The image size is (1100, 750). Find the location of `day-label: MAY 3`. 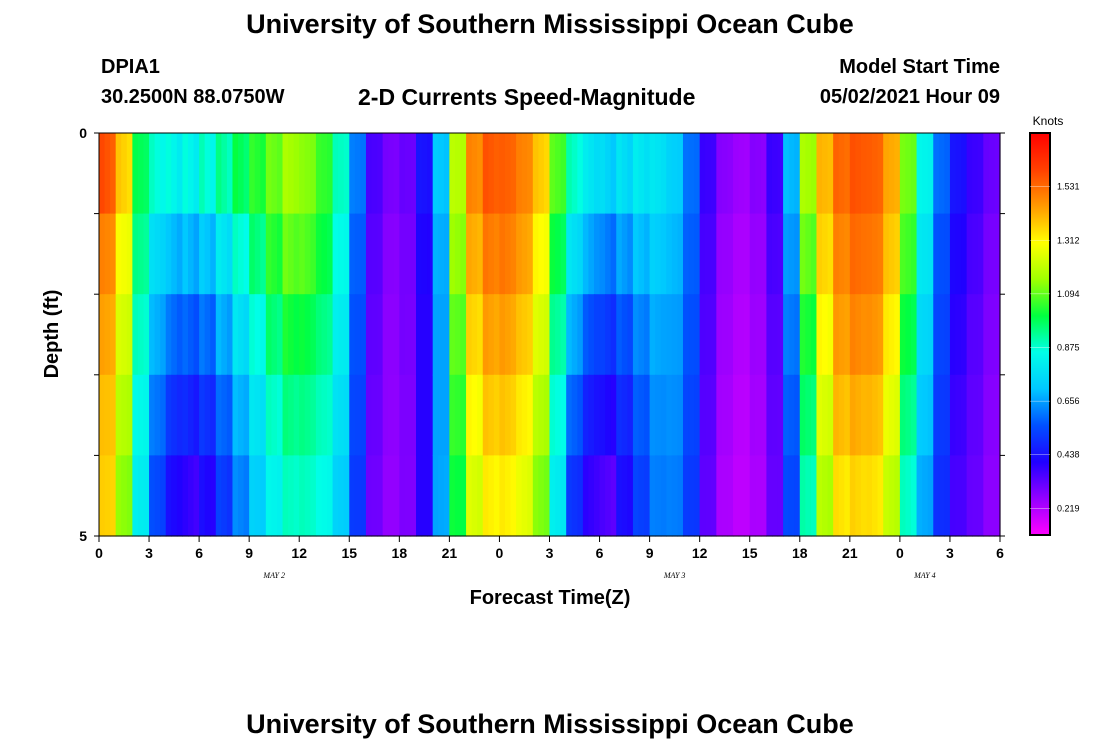

day-label: MAY 3 is located at coordinates (674, 575).